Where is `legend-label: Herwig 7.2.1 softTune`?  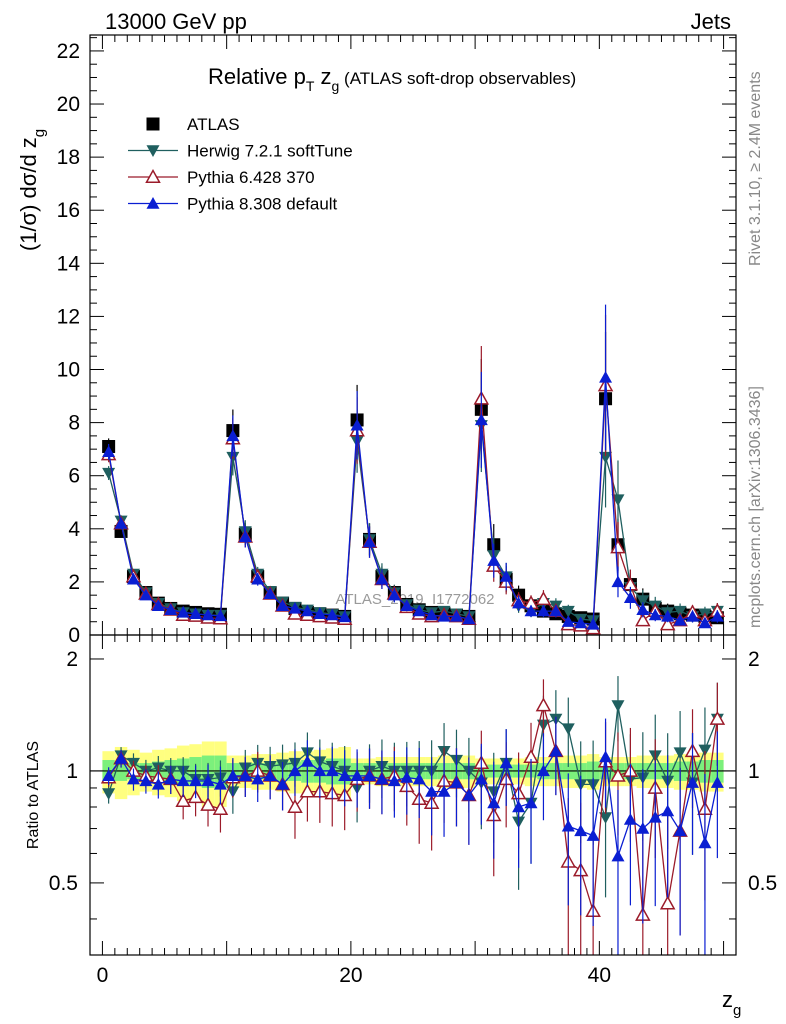
legend-label: Herwig 7.2.1 softTune is located at coordinates (270, 151).